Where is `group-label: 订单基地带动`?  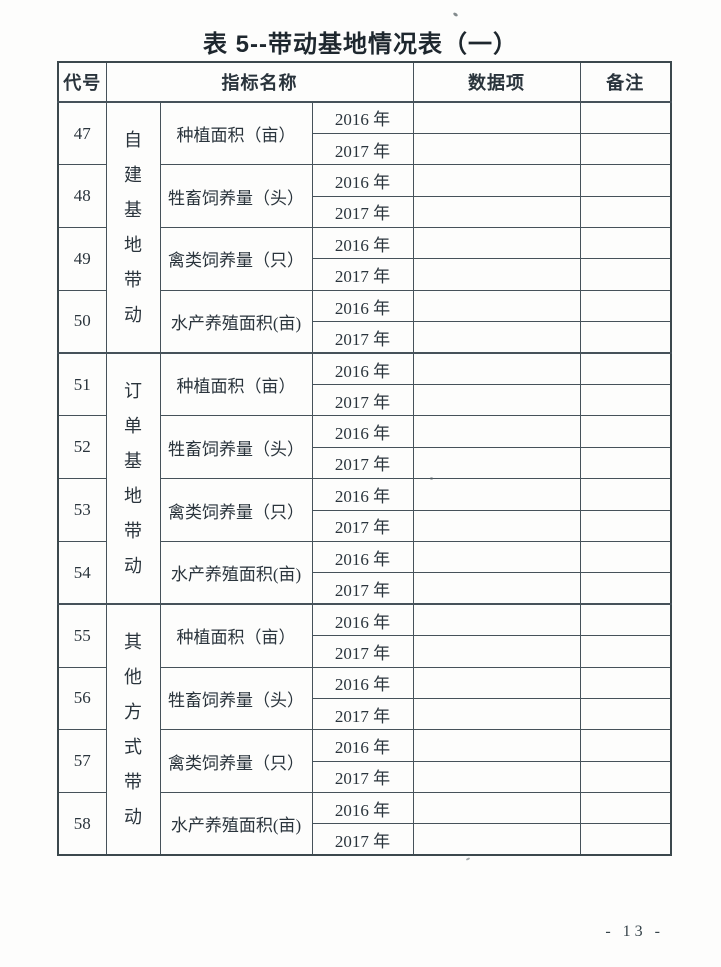
group-label: 订单基地带动 is located at coordinates (133, 478).